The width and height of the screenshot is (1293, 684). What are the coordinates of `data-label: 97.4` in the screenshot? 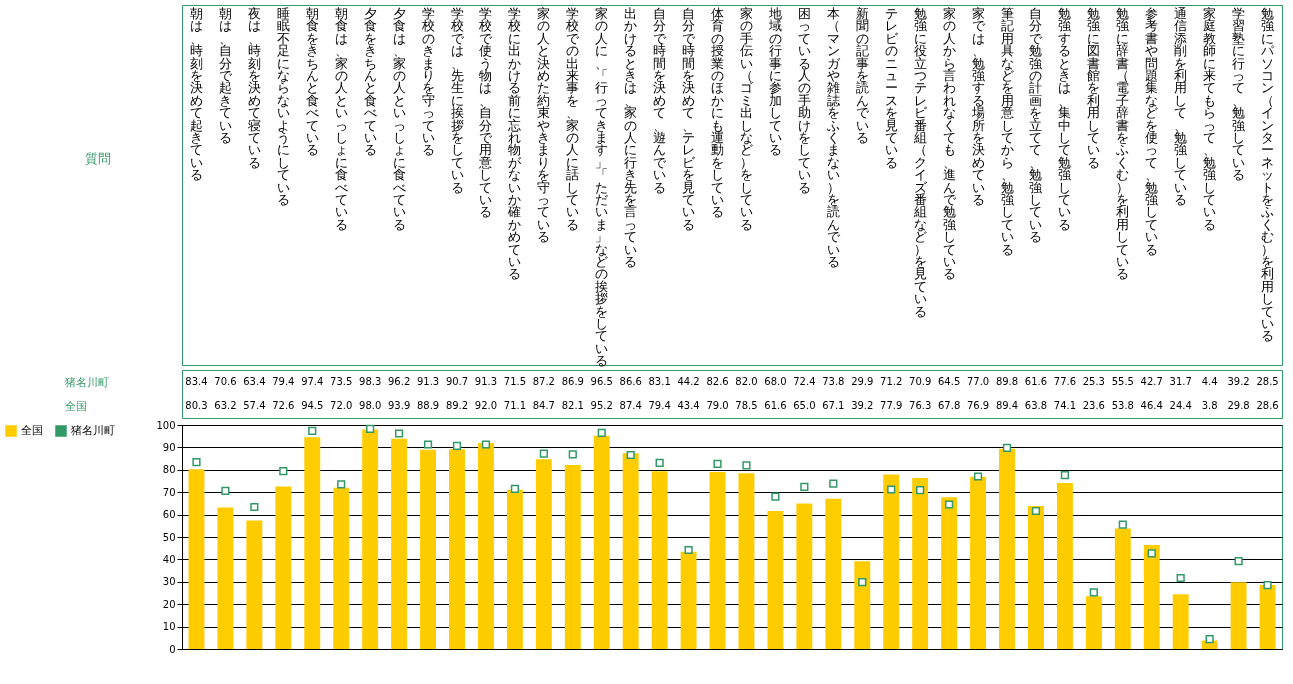 It's located at (312, 381).